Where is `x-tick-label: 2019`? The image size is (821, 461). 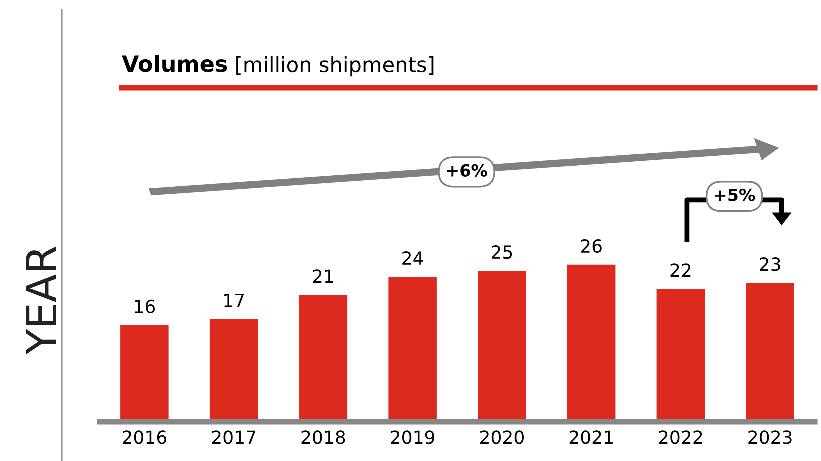 x-tick-label: 2019 is located at coordinates (413, 437).